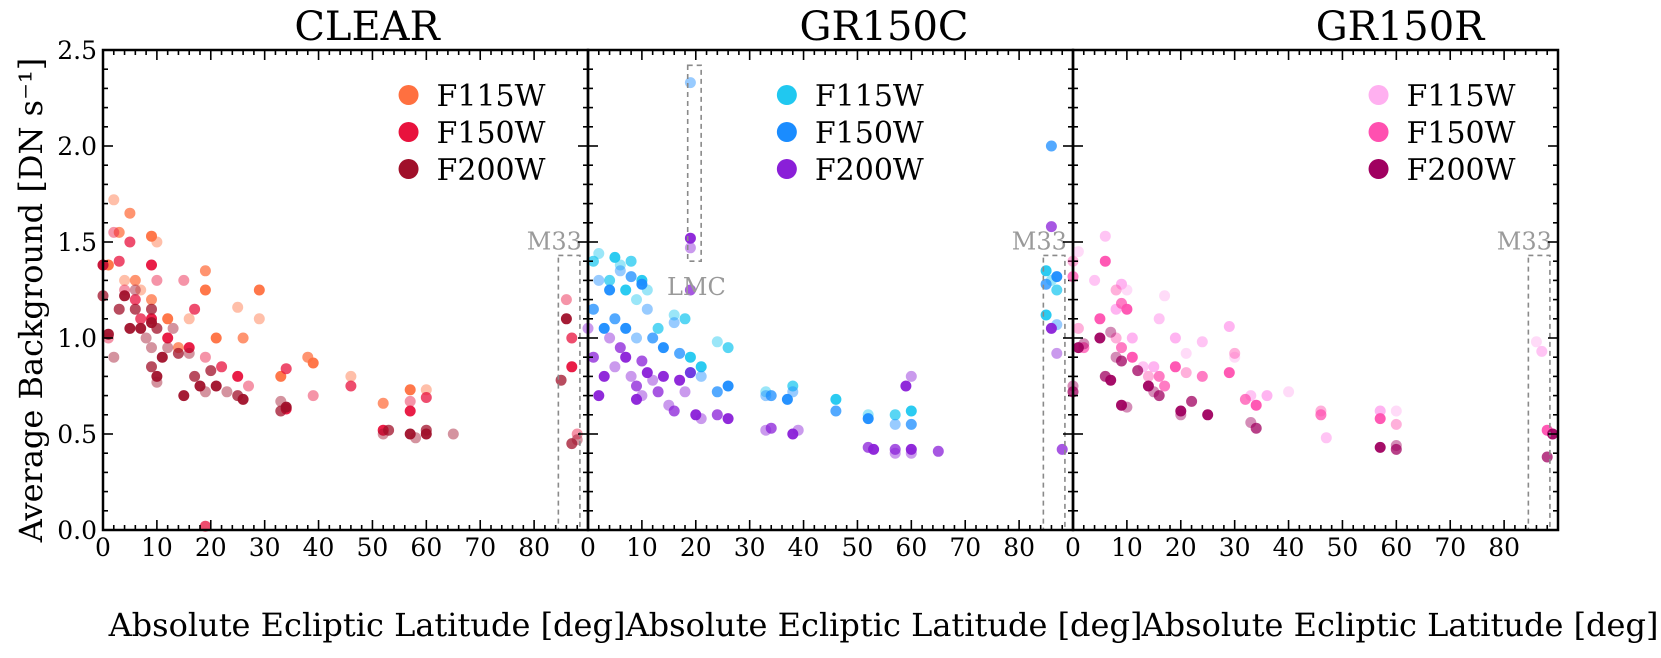 This screenshot has width=1661, height=658. I want to click on y-tick-label: 0.0, so click(77, 530).